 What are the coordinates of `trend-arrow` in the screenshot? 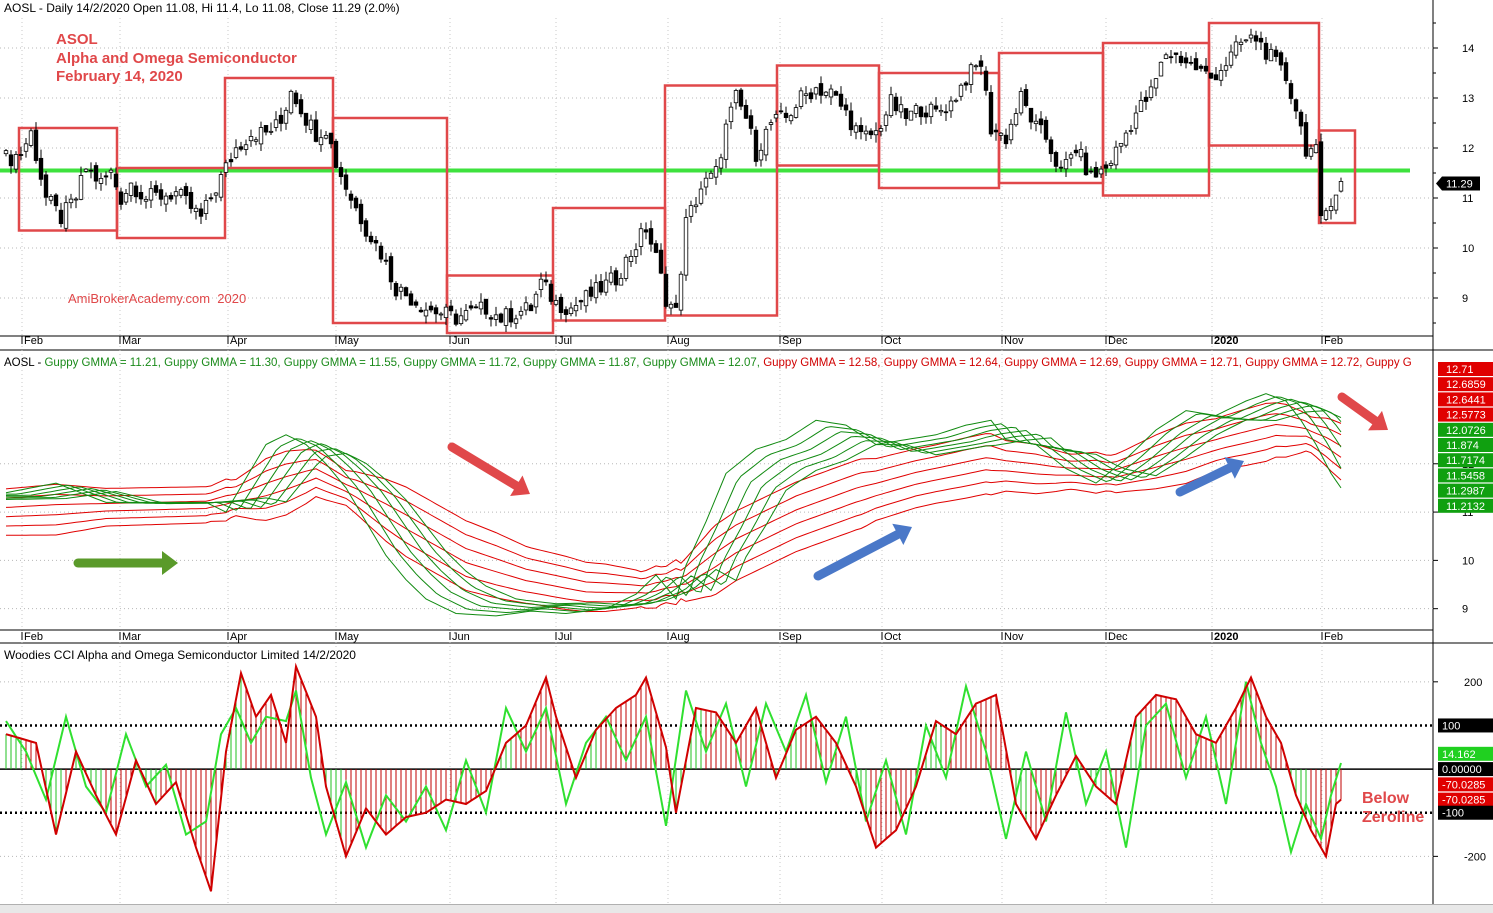 It's located at (1205, 480).